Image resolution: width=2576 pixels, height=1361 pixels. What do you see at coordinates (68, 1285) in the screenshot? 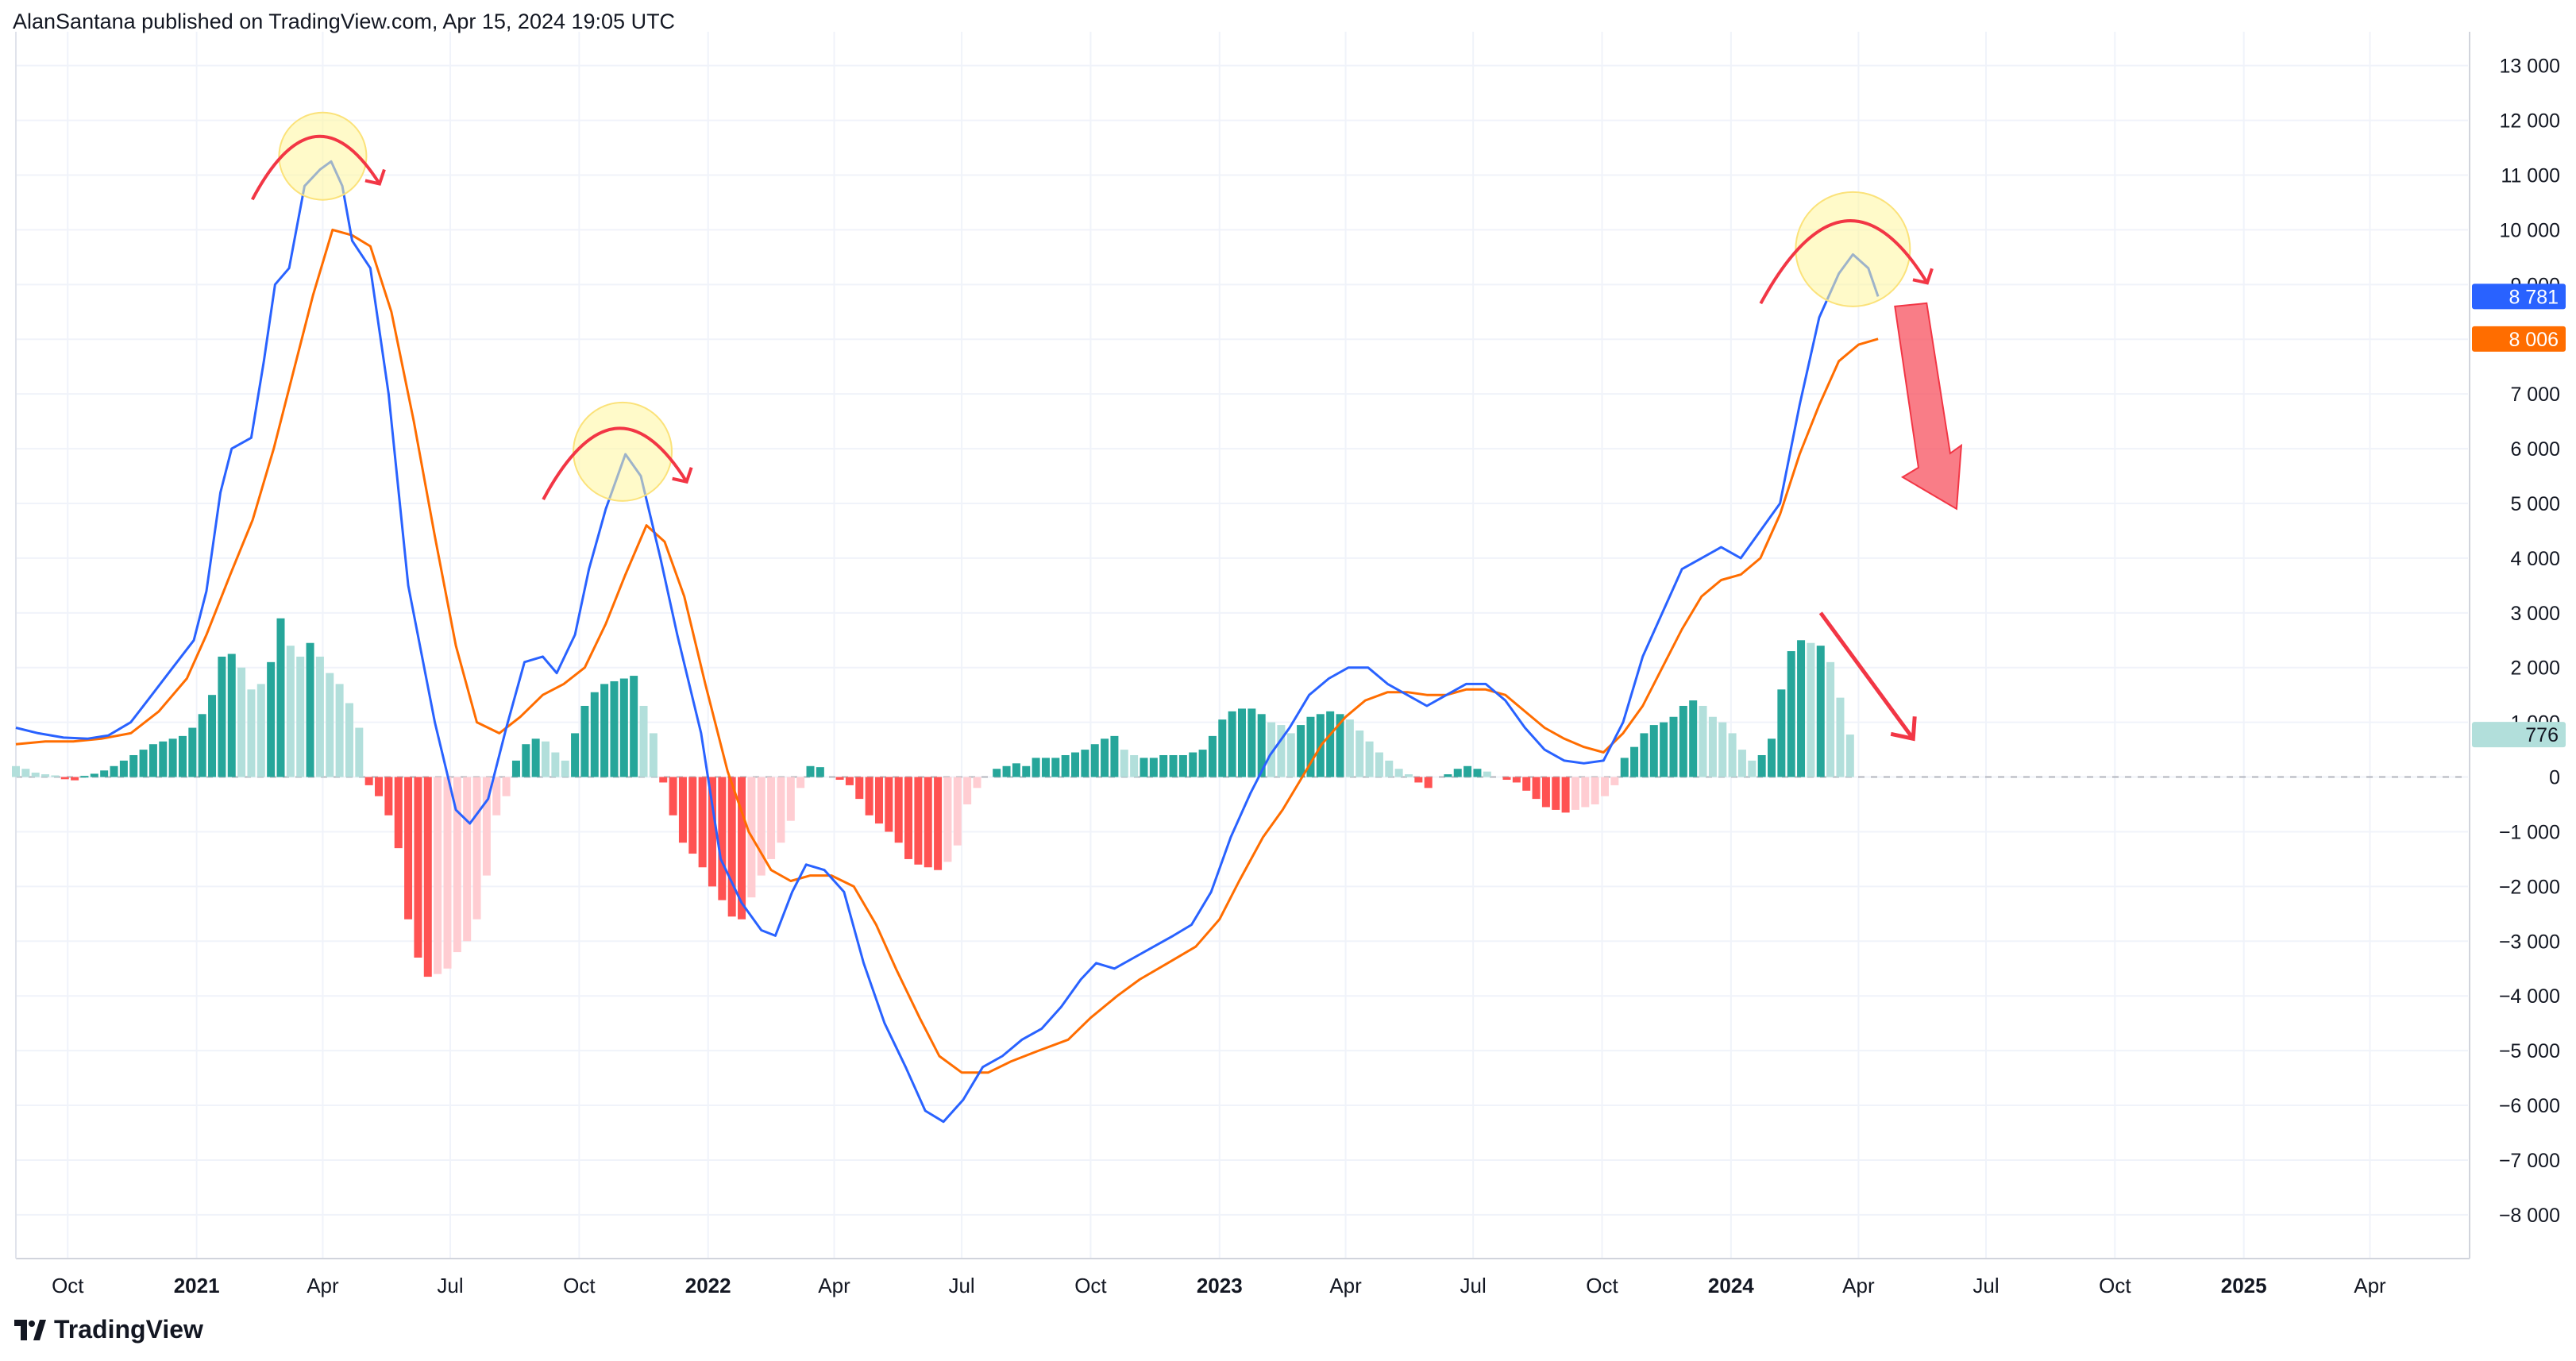
I see `x-tick-label: Oct` at bounding box center [68, 1285].